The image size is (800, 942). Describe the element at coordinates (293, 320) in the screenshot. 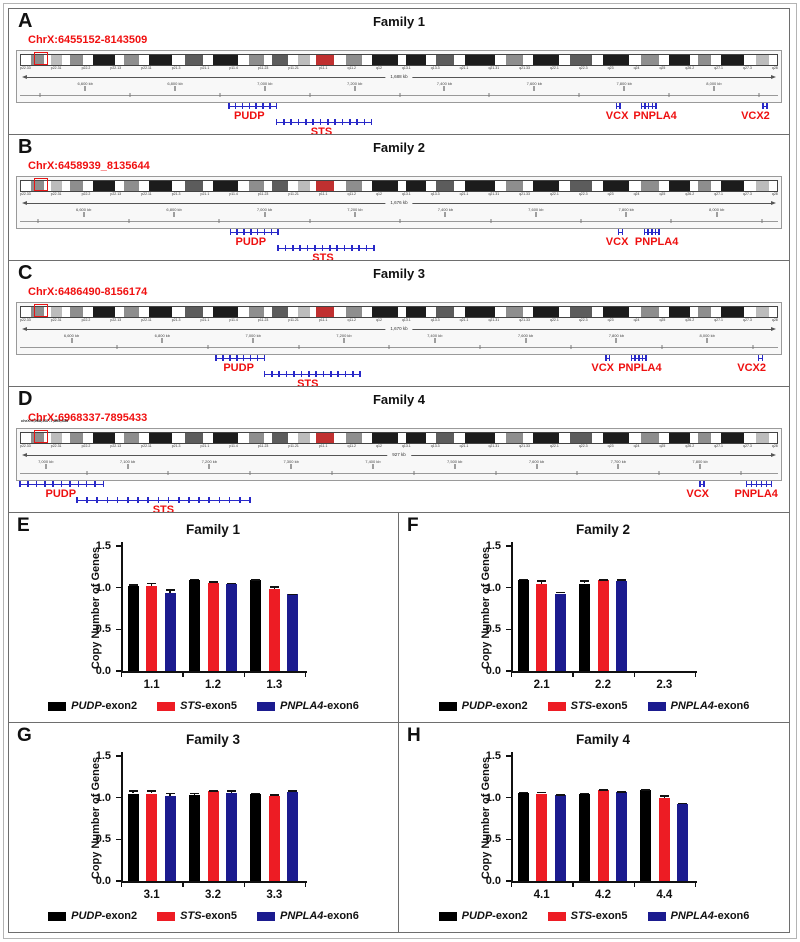

I see `cytoband-label: p11.21` at that location.